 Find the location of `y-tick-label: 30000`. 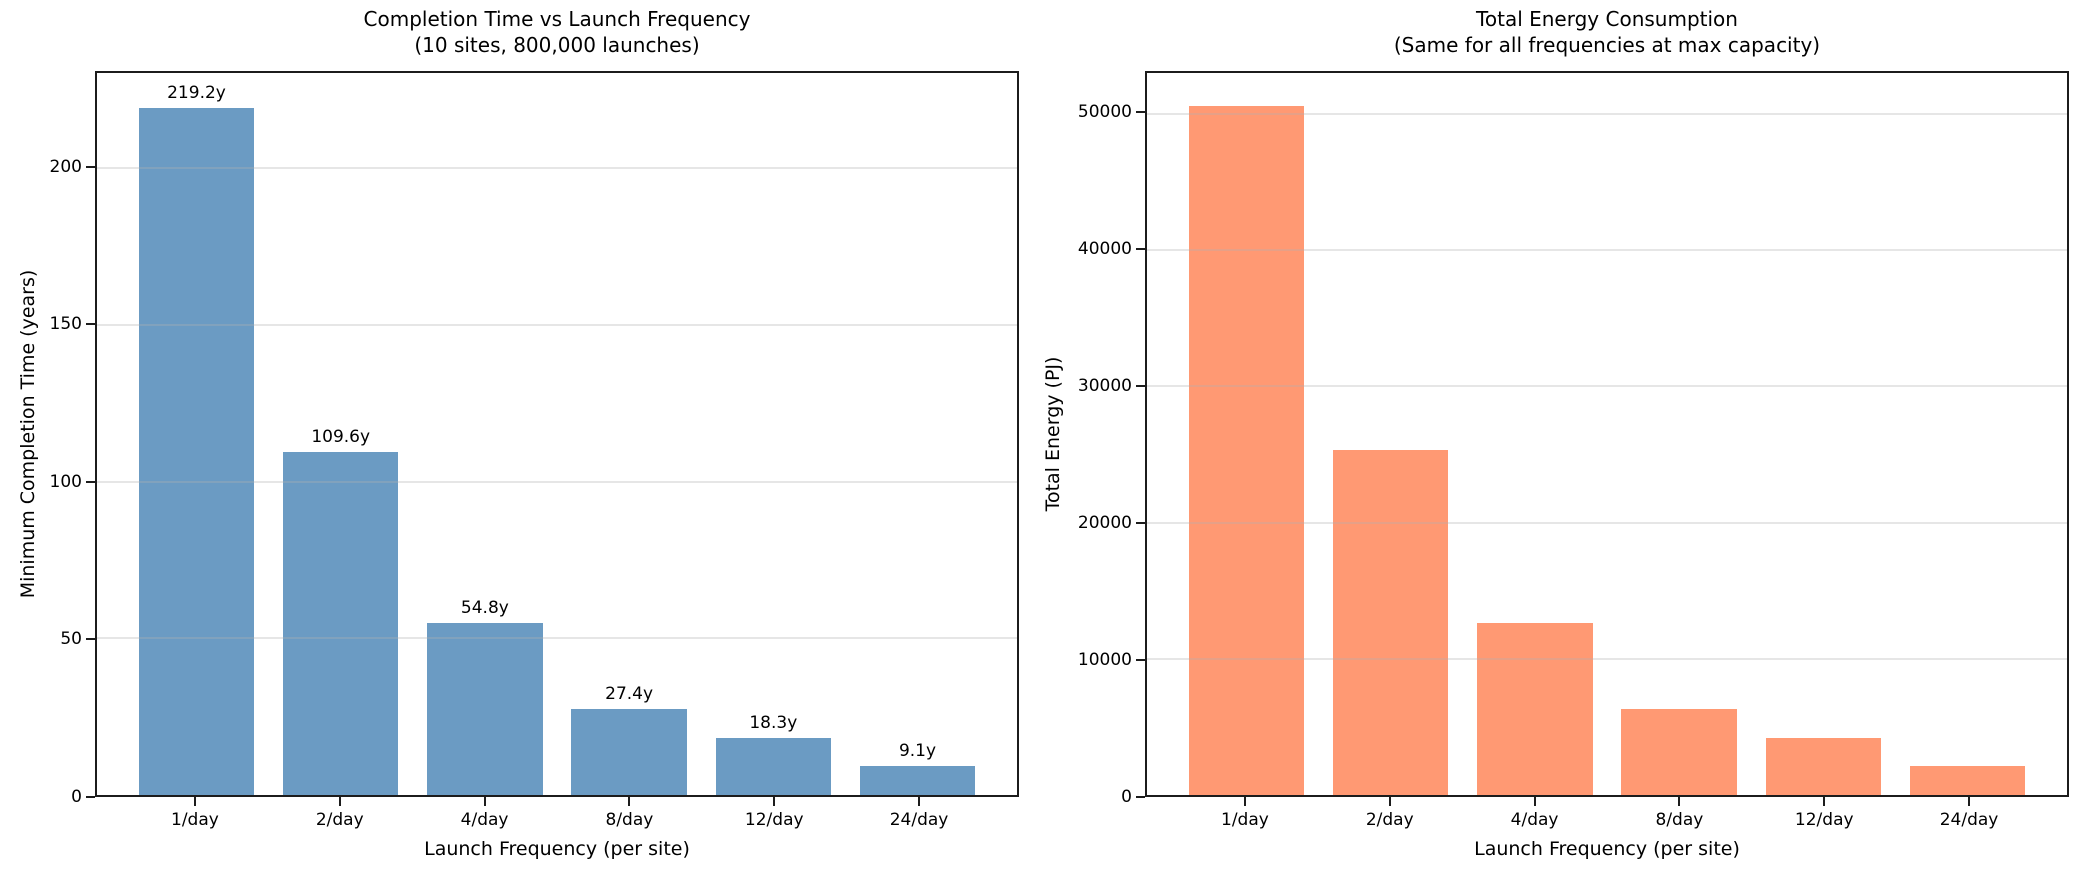

y-tick-label: 30000 is located at coordinates (1104, 386).